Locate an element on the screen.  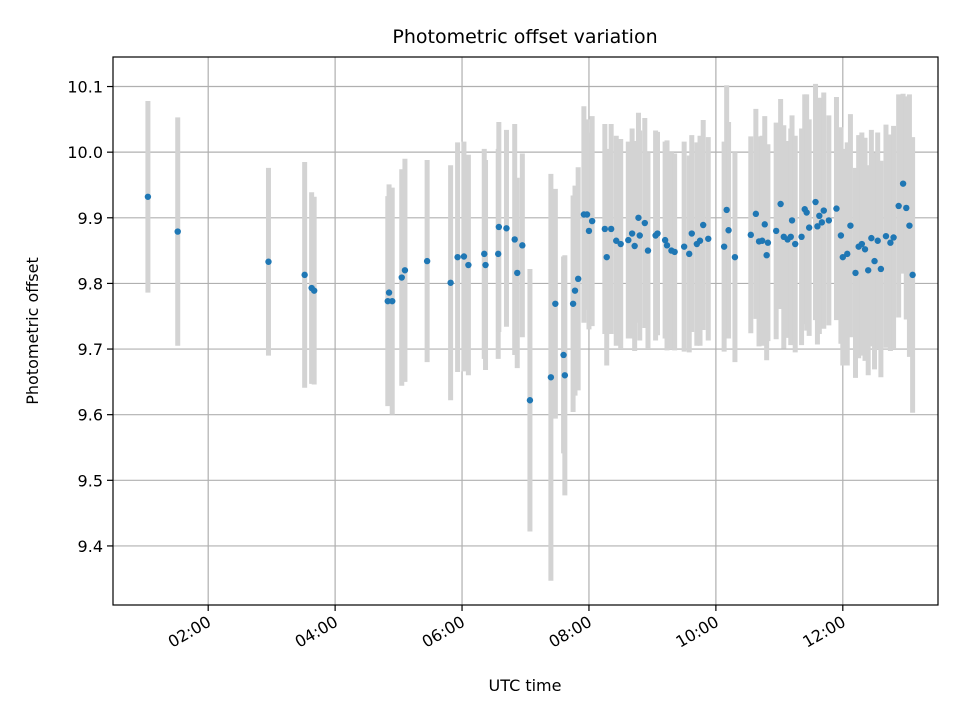
y-axis: 9.4 9.5 9.6 9.7 9.8 9.9 10.0 10.1 is located at coordinates (90, 317).